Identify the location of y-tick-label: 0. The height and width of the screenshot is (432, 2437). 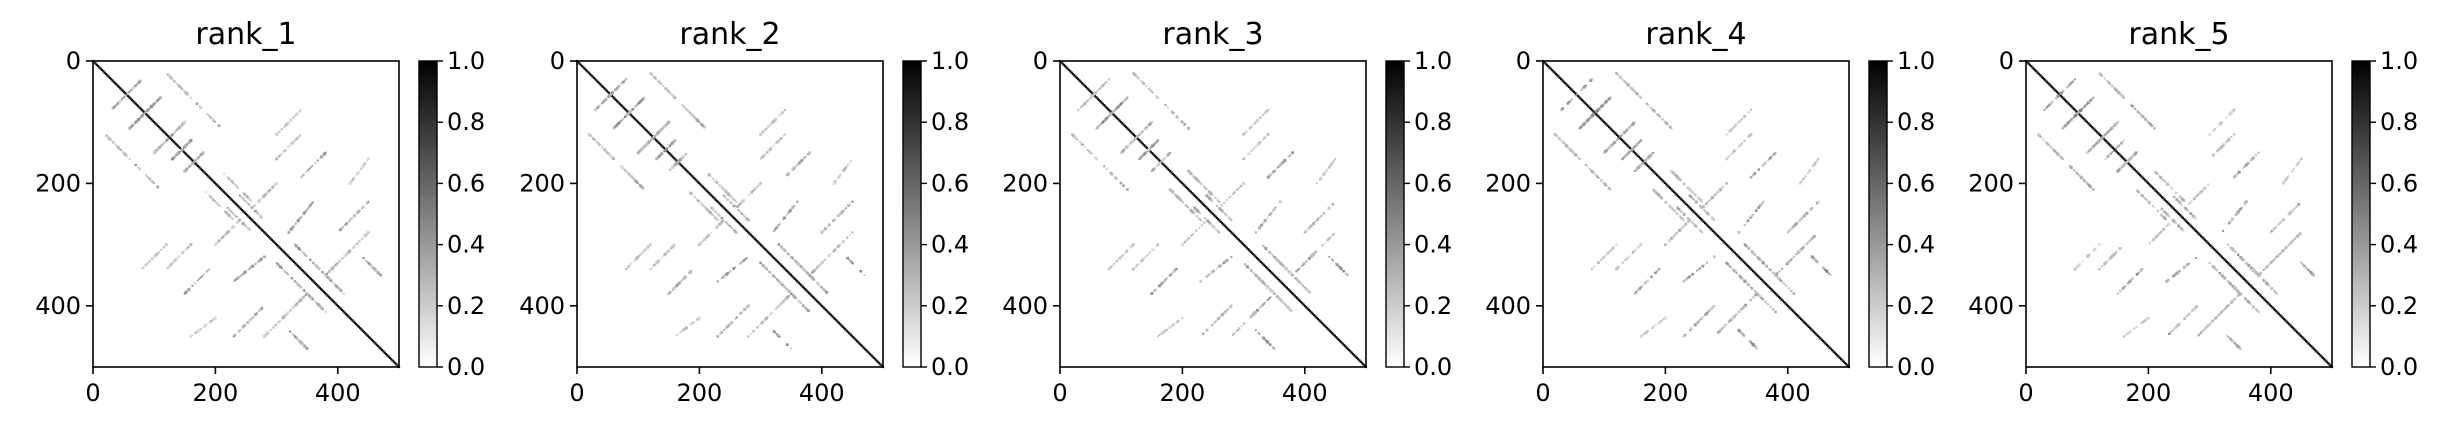
(557, 61).